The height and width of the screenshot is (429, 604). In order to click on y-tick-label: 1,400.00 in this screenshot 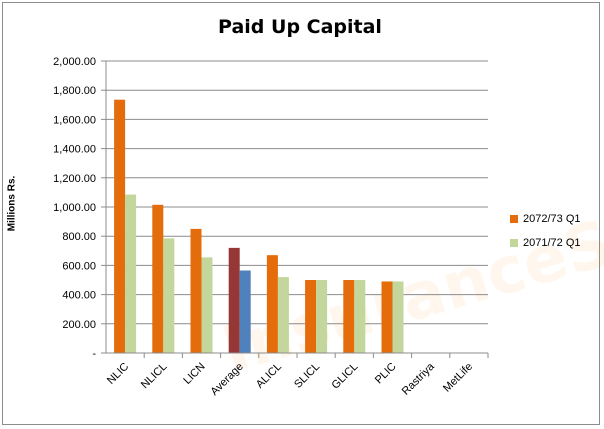, I will do `click(74, 150)`.